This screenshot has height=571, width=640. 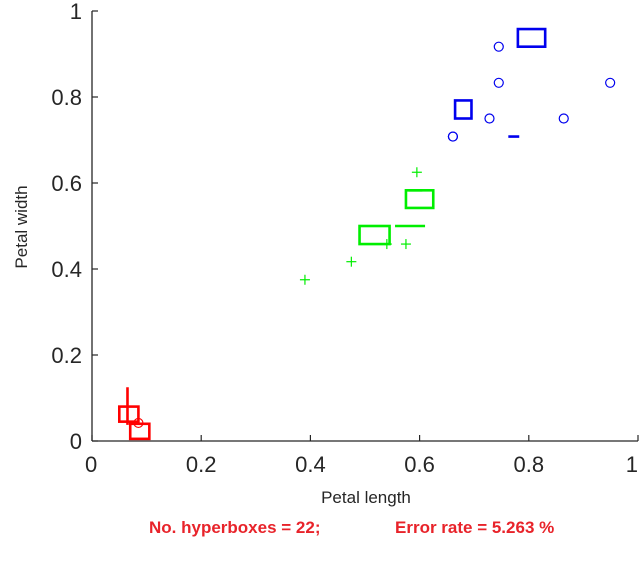 I want to click on x-axis-label: Petal length, so click(x=366, y=497).